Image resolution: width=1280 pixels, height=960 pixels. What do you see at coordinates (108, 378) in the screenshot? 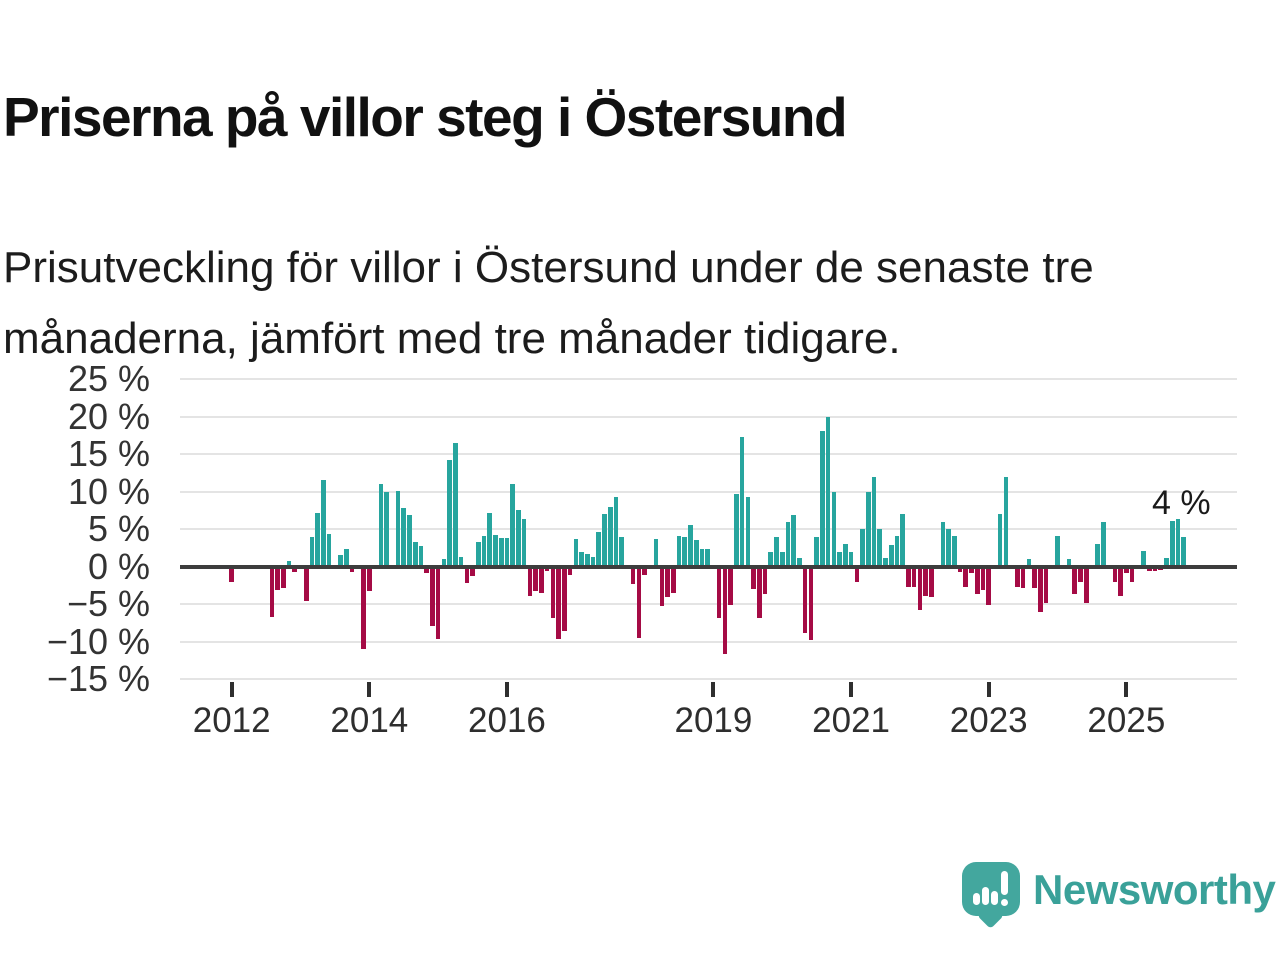
I see `y-axis-label: 25 %` at bounding box center [108, 378].